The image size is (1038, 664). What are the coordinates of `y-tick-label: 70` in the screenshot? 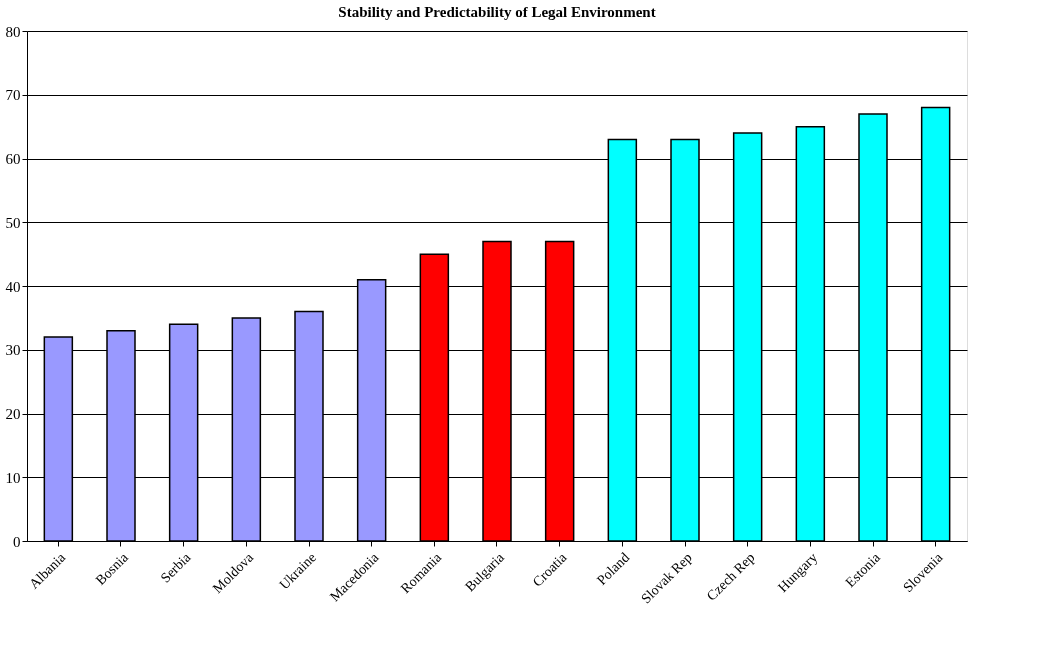 It's located at (13, 95).